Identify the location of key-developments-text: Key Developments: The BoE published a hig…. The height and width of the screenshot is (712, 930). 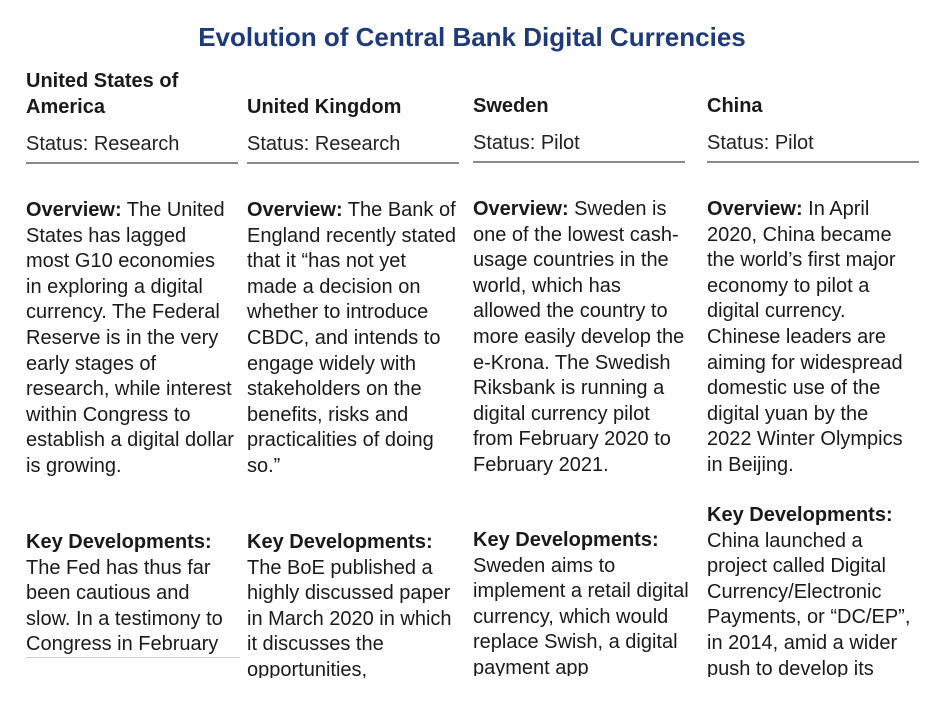
(353, 604).